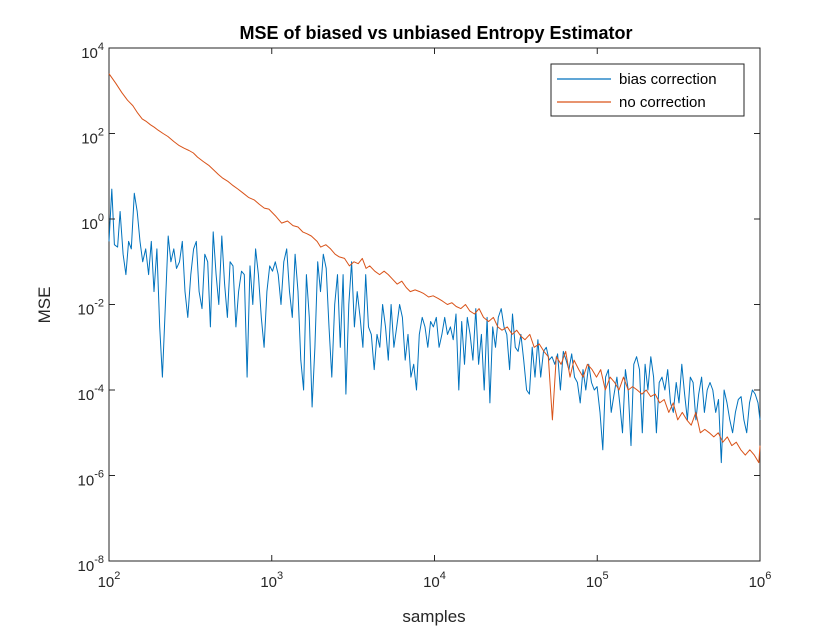  What do you see at coordinates (44, 305) in the screenshot?
I see `y-axis-label: MSE` at bounding box center [44, 305].